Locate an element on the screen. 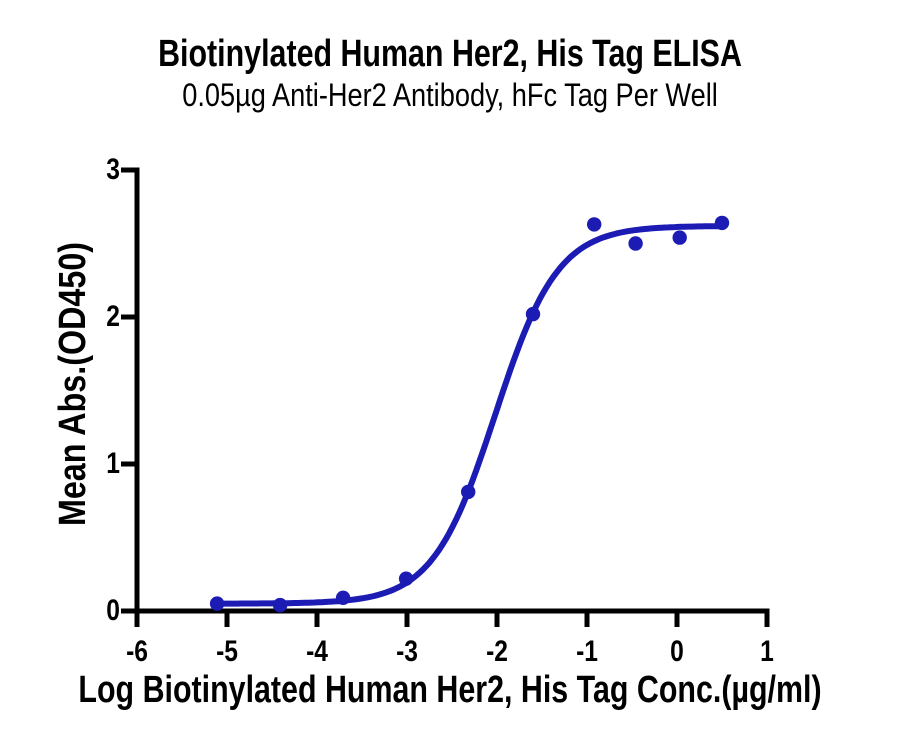  x-tick-label: 1 is located at coordinates (767, 651).